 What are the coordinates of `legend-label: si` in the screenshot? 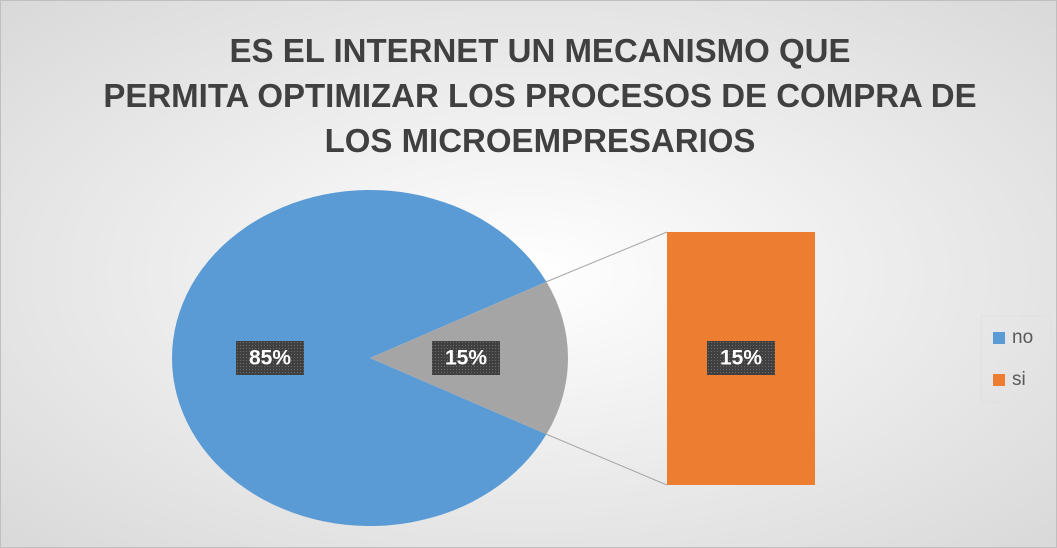 It's located at (1019, 379).